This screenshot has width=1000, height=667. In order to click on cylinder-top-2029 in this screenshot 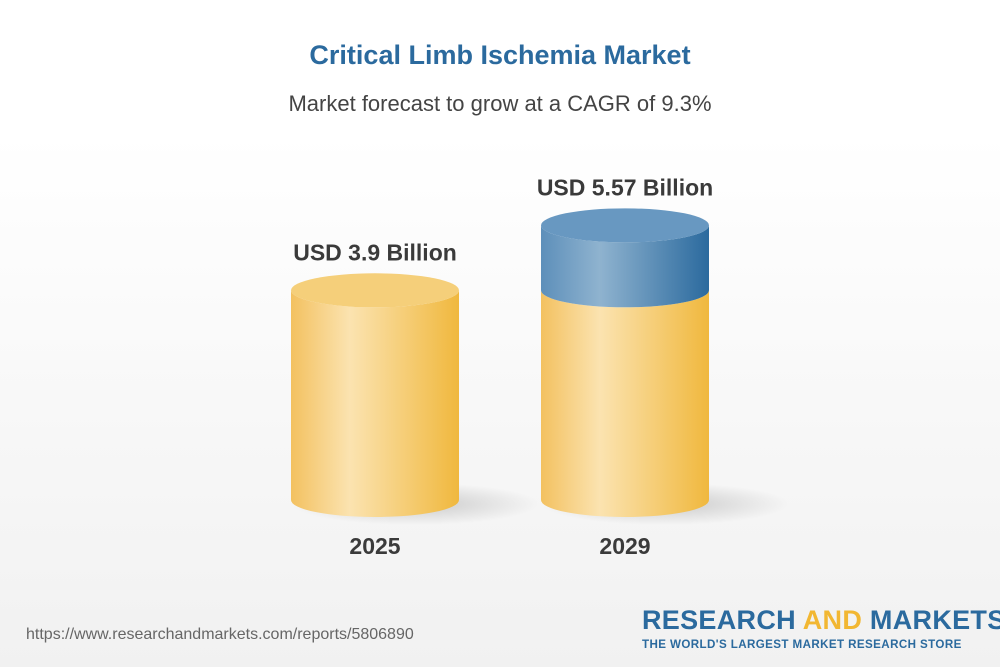, I will do `click(625, 225)`.